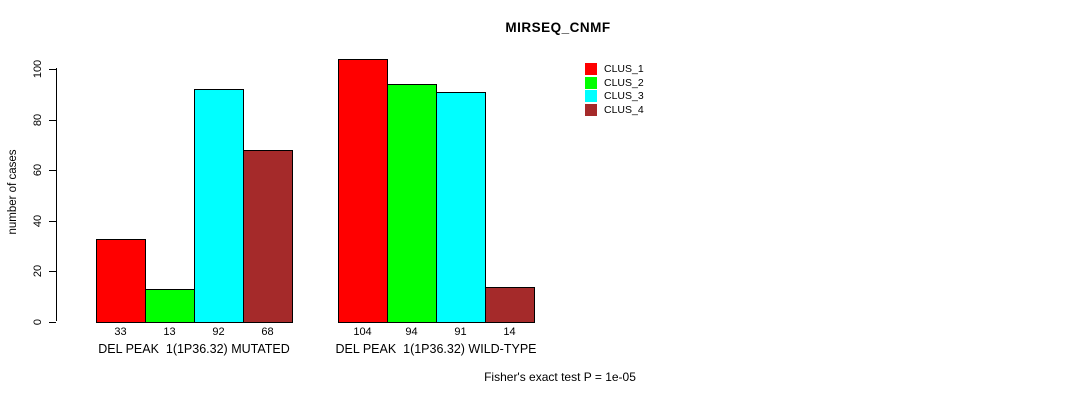  Describe the element at coordinates (170, 306) in the screenshot. I see `bar-clus_2-group1` at that location.